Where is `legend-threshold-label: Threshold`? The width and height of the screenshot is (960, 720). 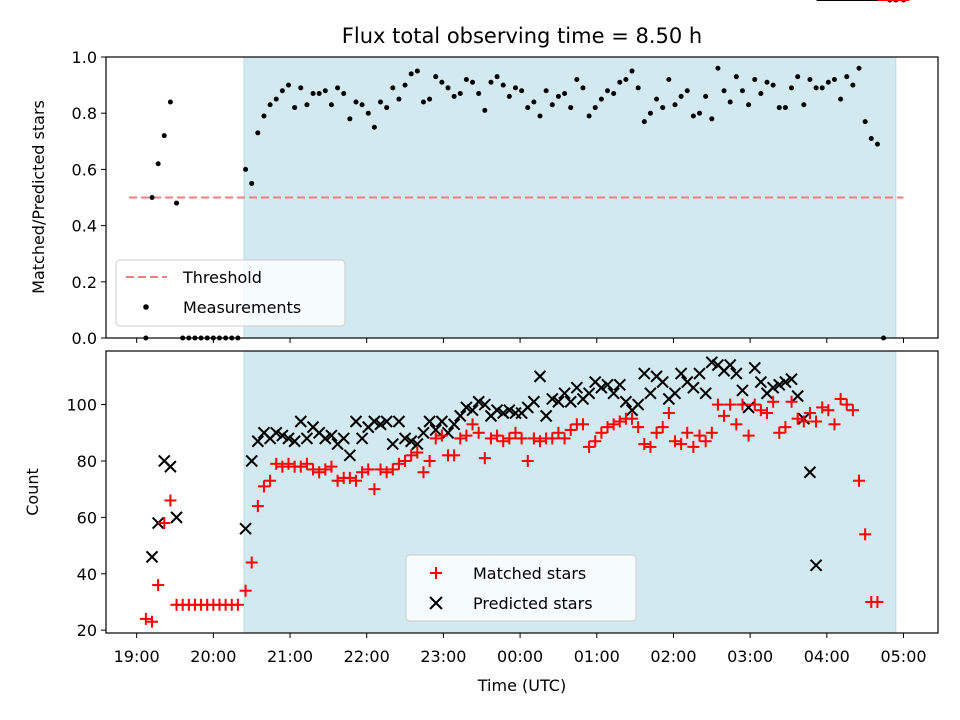 legend-threshold-label: Threshold is located at coordinates (222, 277).